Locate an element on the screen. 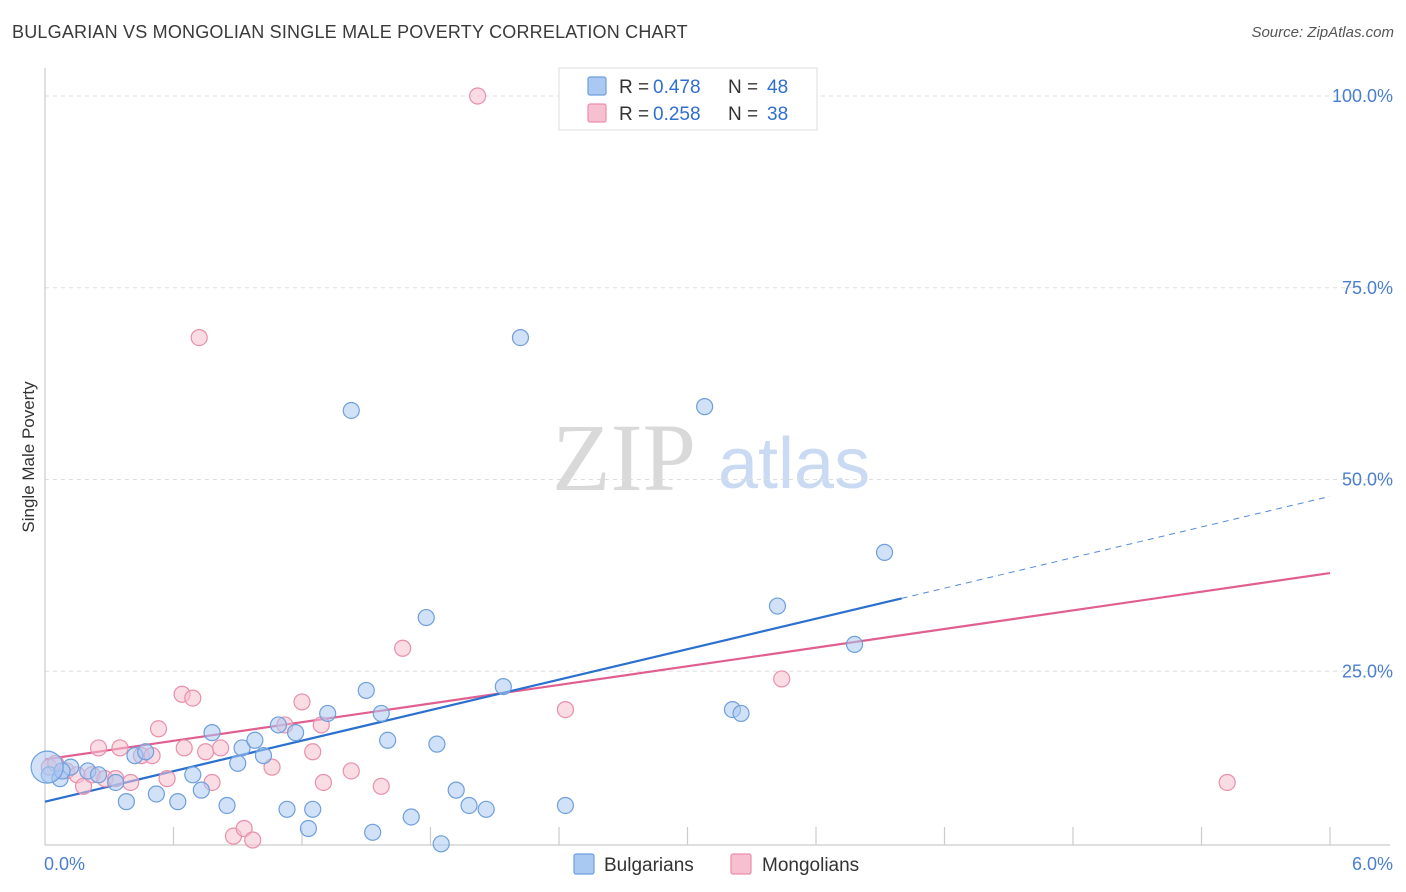  stats-legend: R = 0.478 N = 48 R = 0.258 N = 38 is located at coordinates (688, 99).